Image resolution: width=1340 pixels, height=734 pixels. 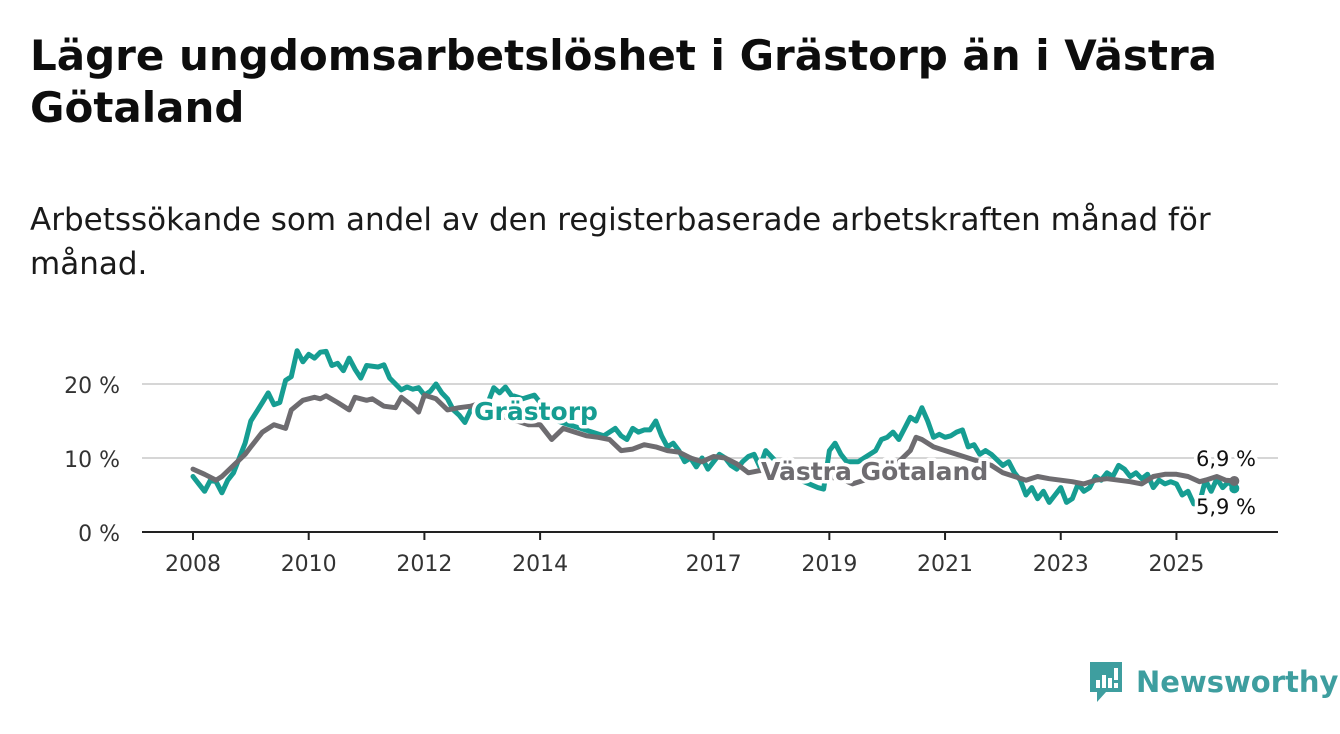 I want to click on gridlines, so click(x=710, y=421).